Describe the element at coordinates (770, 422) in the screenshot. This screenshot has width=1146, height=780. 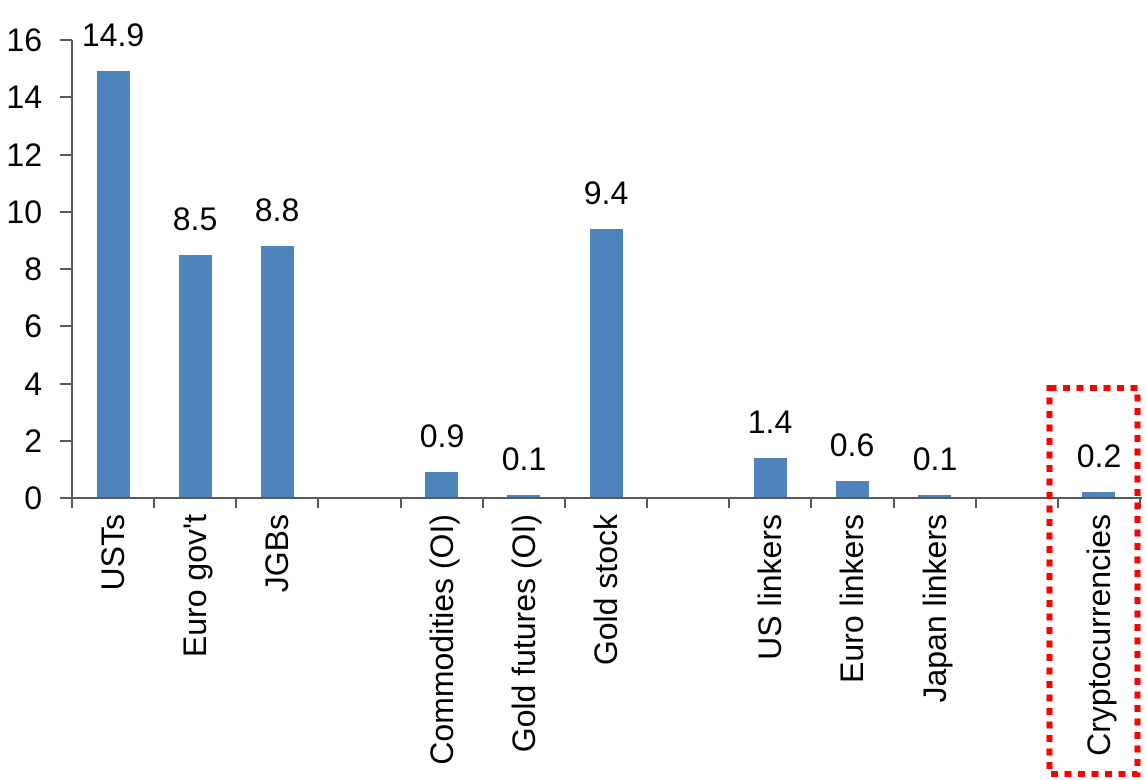
I see `data-label-us-linkers: 1.4` at that location.